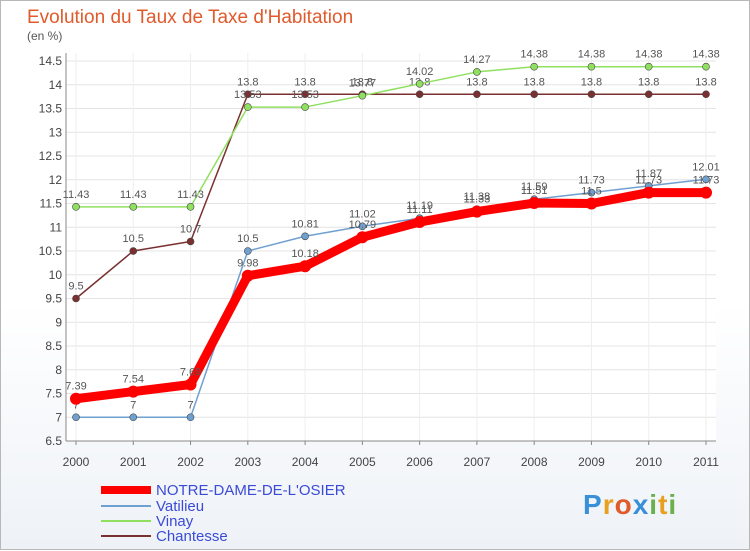  Describe the element at coordinates (477, 462) in the screenshot. I see `x-tick-label: 2007` at that location.